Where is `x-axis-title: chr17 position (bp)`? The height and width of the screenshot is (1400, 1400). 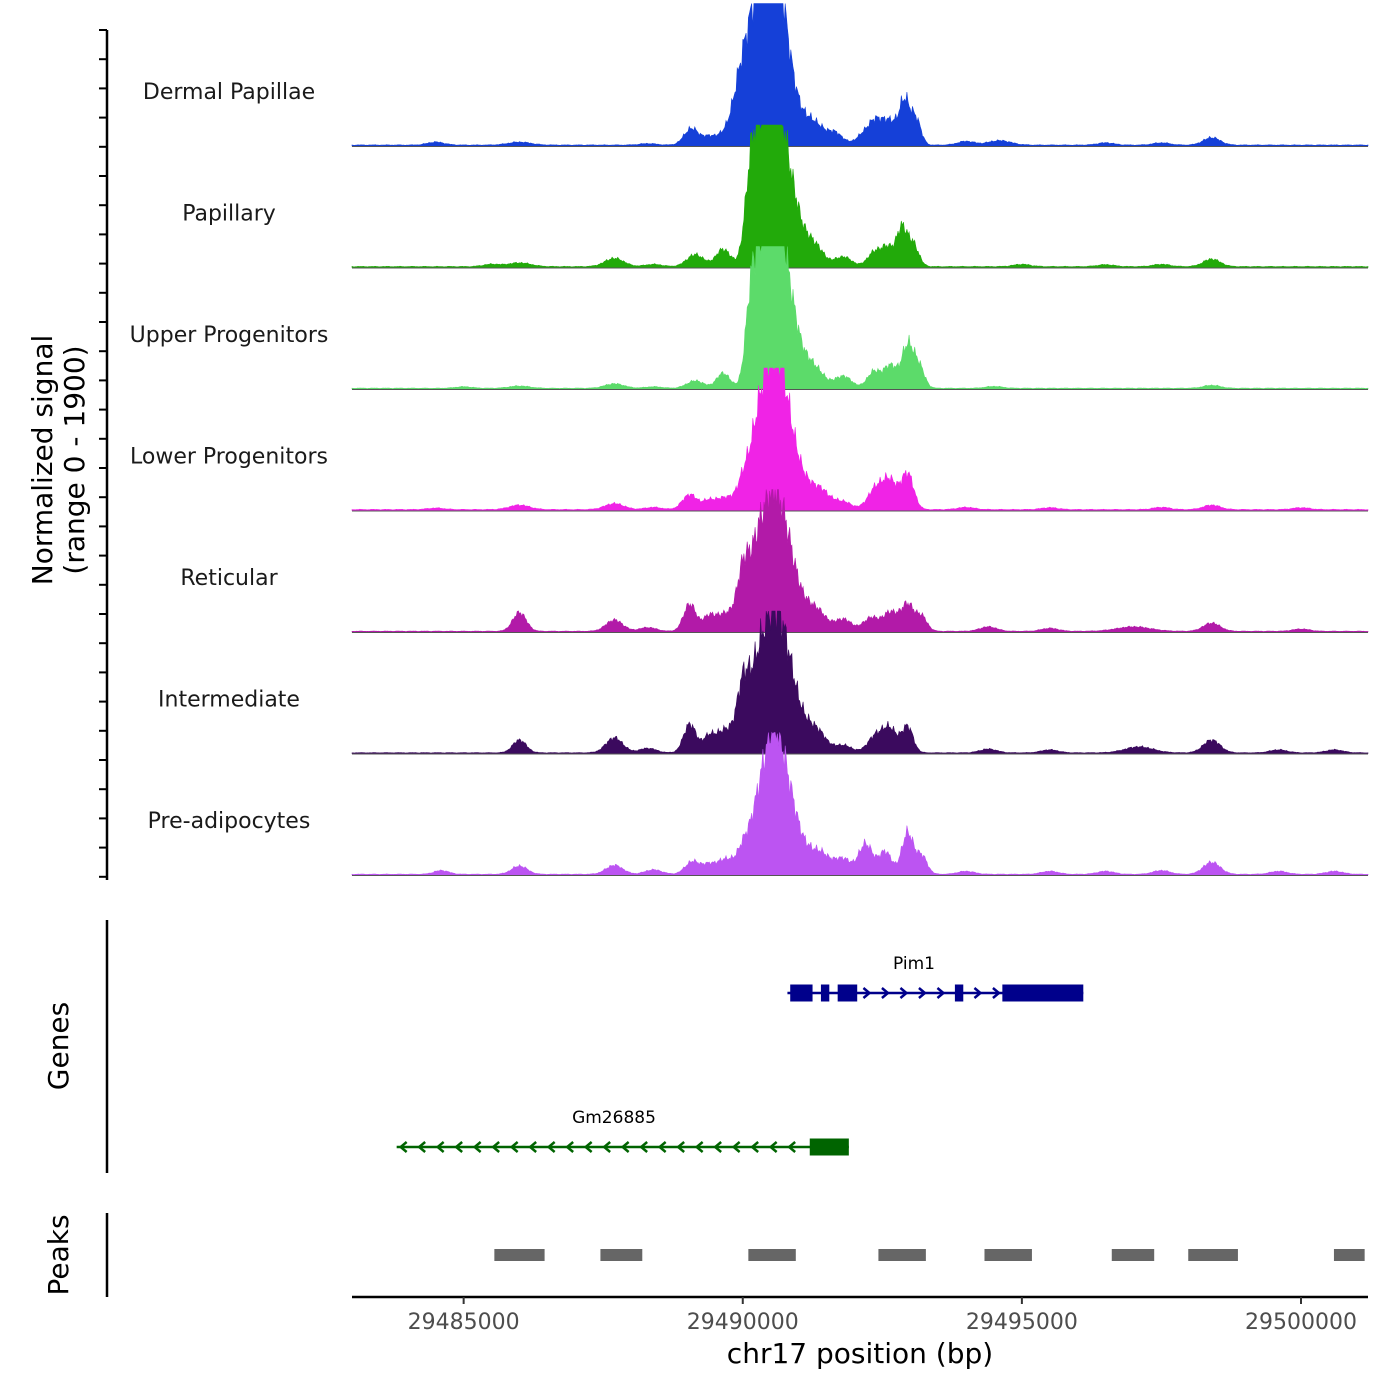 x-axis-title: chr17 position (bp) is located at coordinates (860, 1353).